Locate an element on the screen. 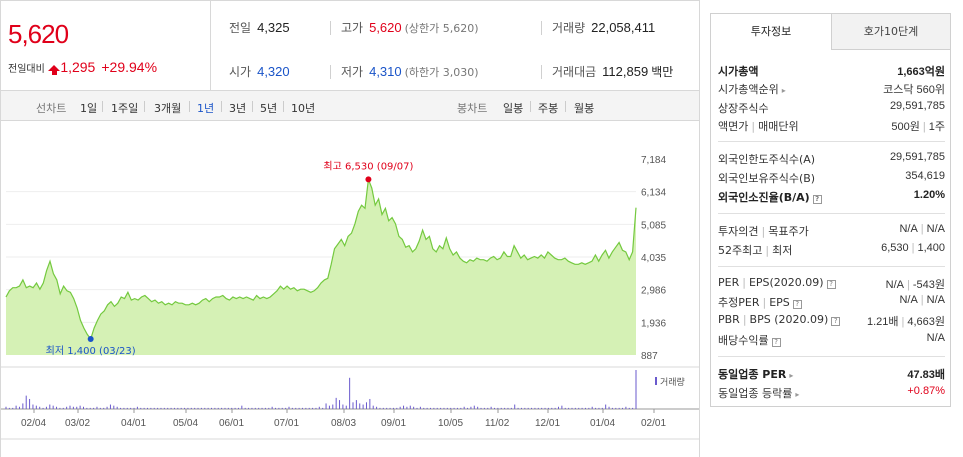 Image resolution: width=963 pixels, height=457 pixels. x-tick-label: 11/02 is located at coordinates (497, 423).